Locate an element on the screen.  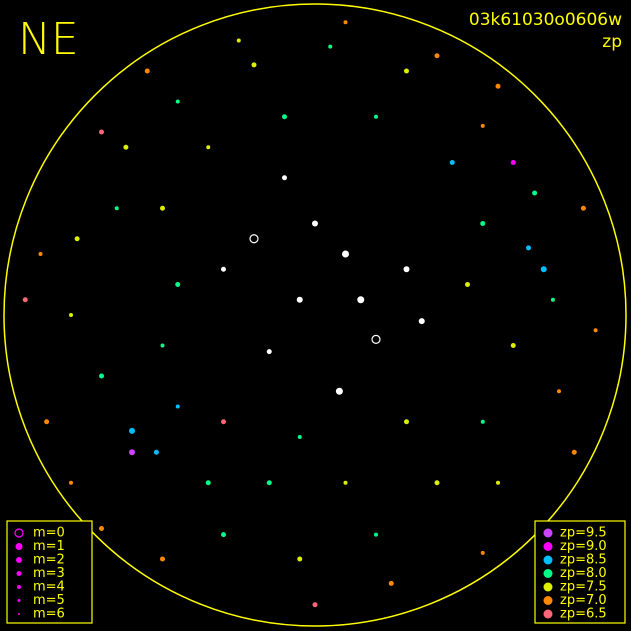
color-legend-label: zp=6.5 is located at coordinates (583, 614).